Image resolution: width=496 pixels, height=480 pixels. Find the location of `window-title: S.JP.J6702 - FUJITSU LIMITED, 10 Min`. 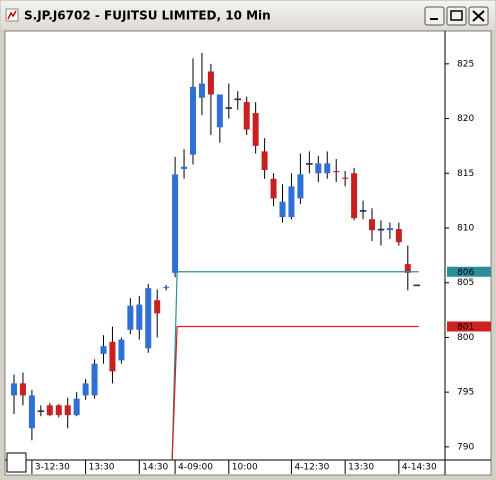

window-title: S.JP.J6702 - FUJITSU LIMITED, 10 Min is located at coordinates (147, 16).